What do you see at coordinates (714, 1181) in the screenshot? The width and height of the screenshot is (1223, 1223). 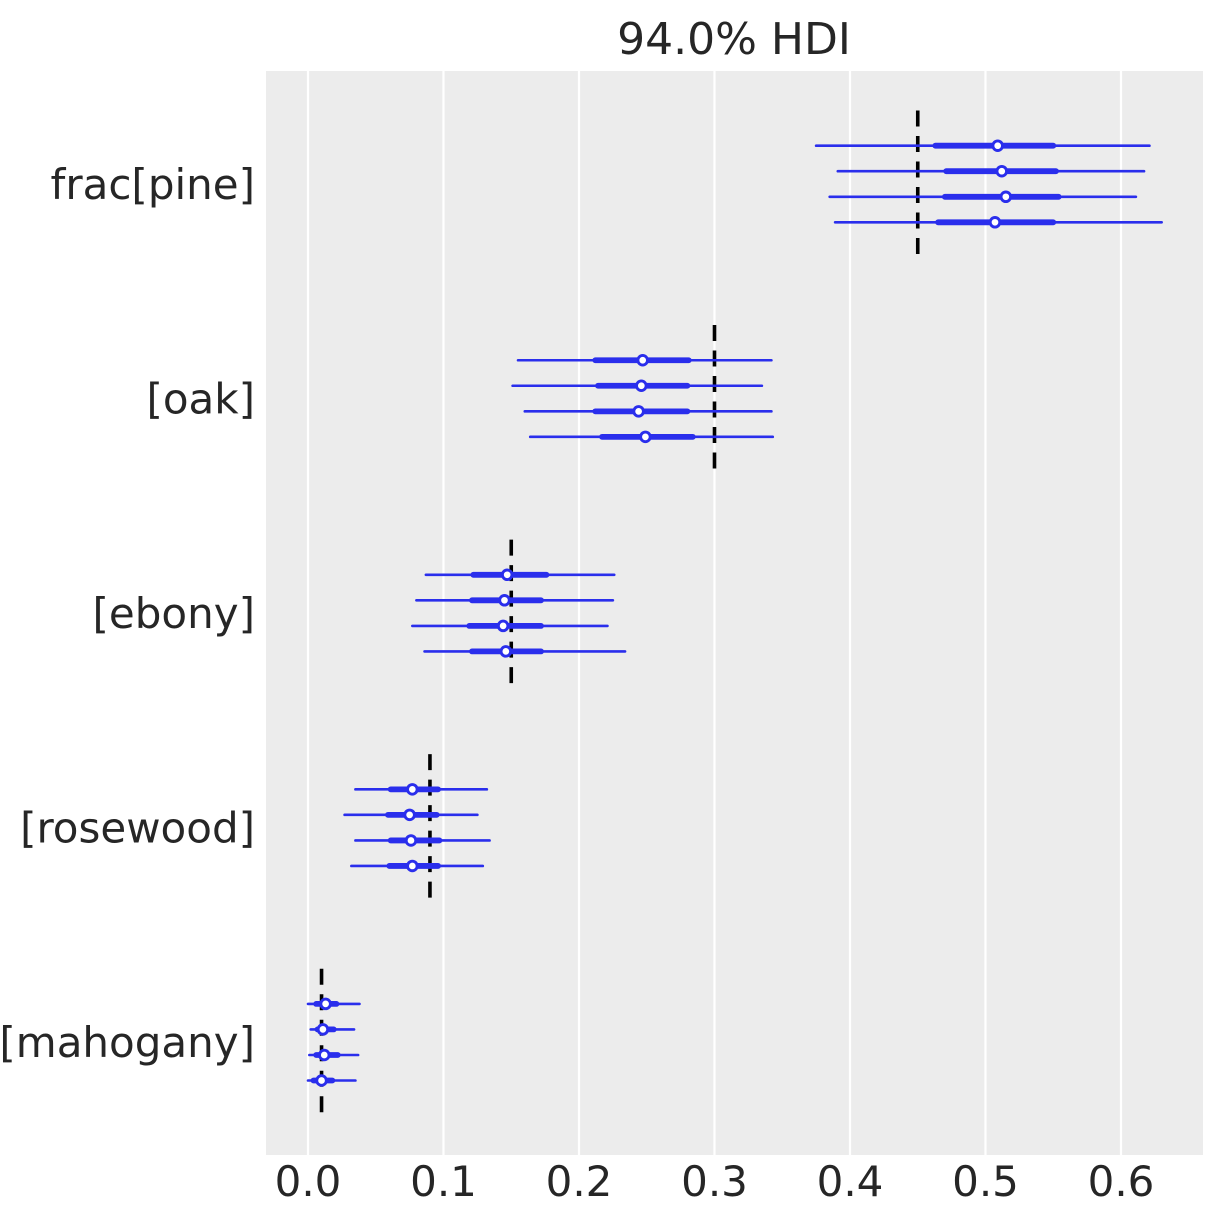 I see `x-tick-label: 0.3` at bounding box center [714, 1181].